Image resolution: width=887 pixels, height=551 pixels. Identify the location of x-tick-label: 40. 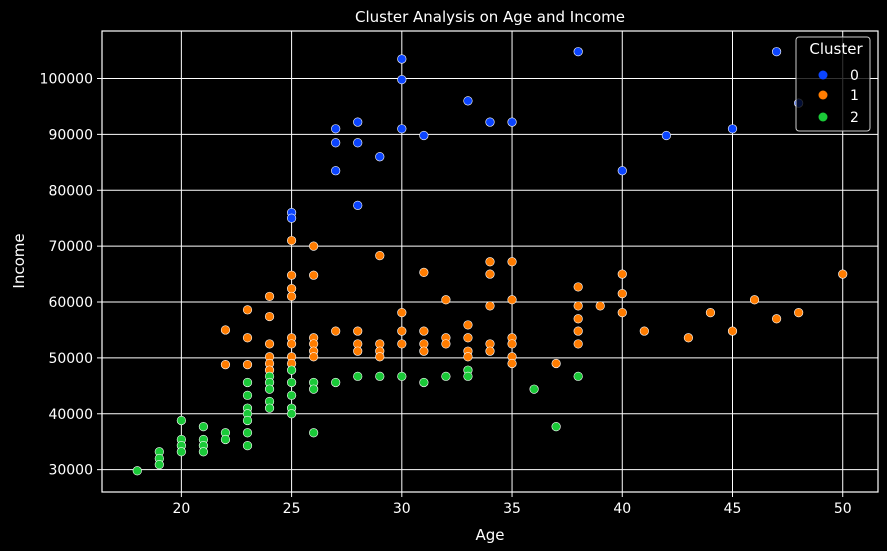
(622, 509).